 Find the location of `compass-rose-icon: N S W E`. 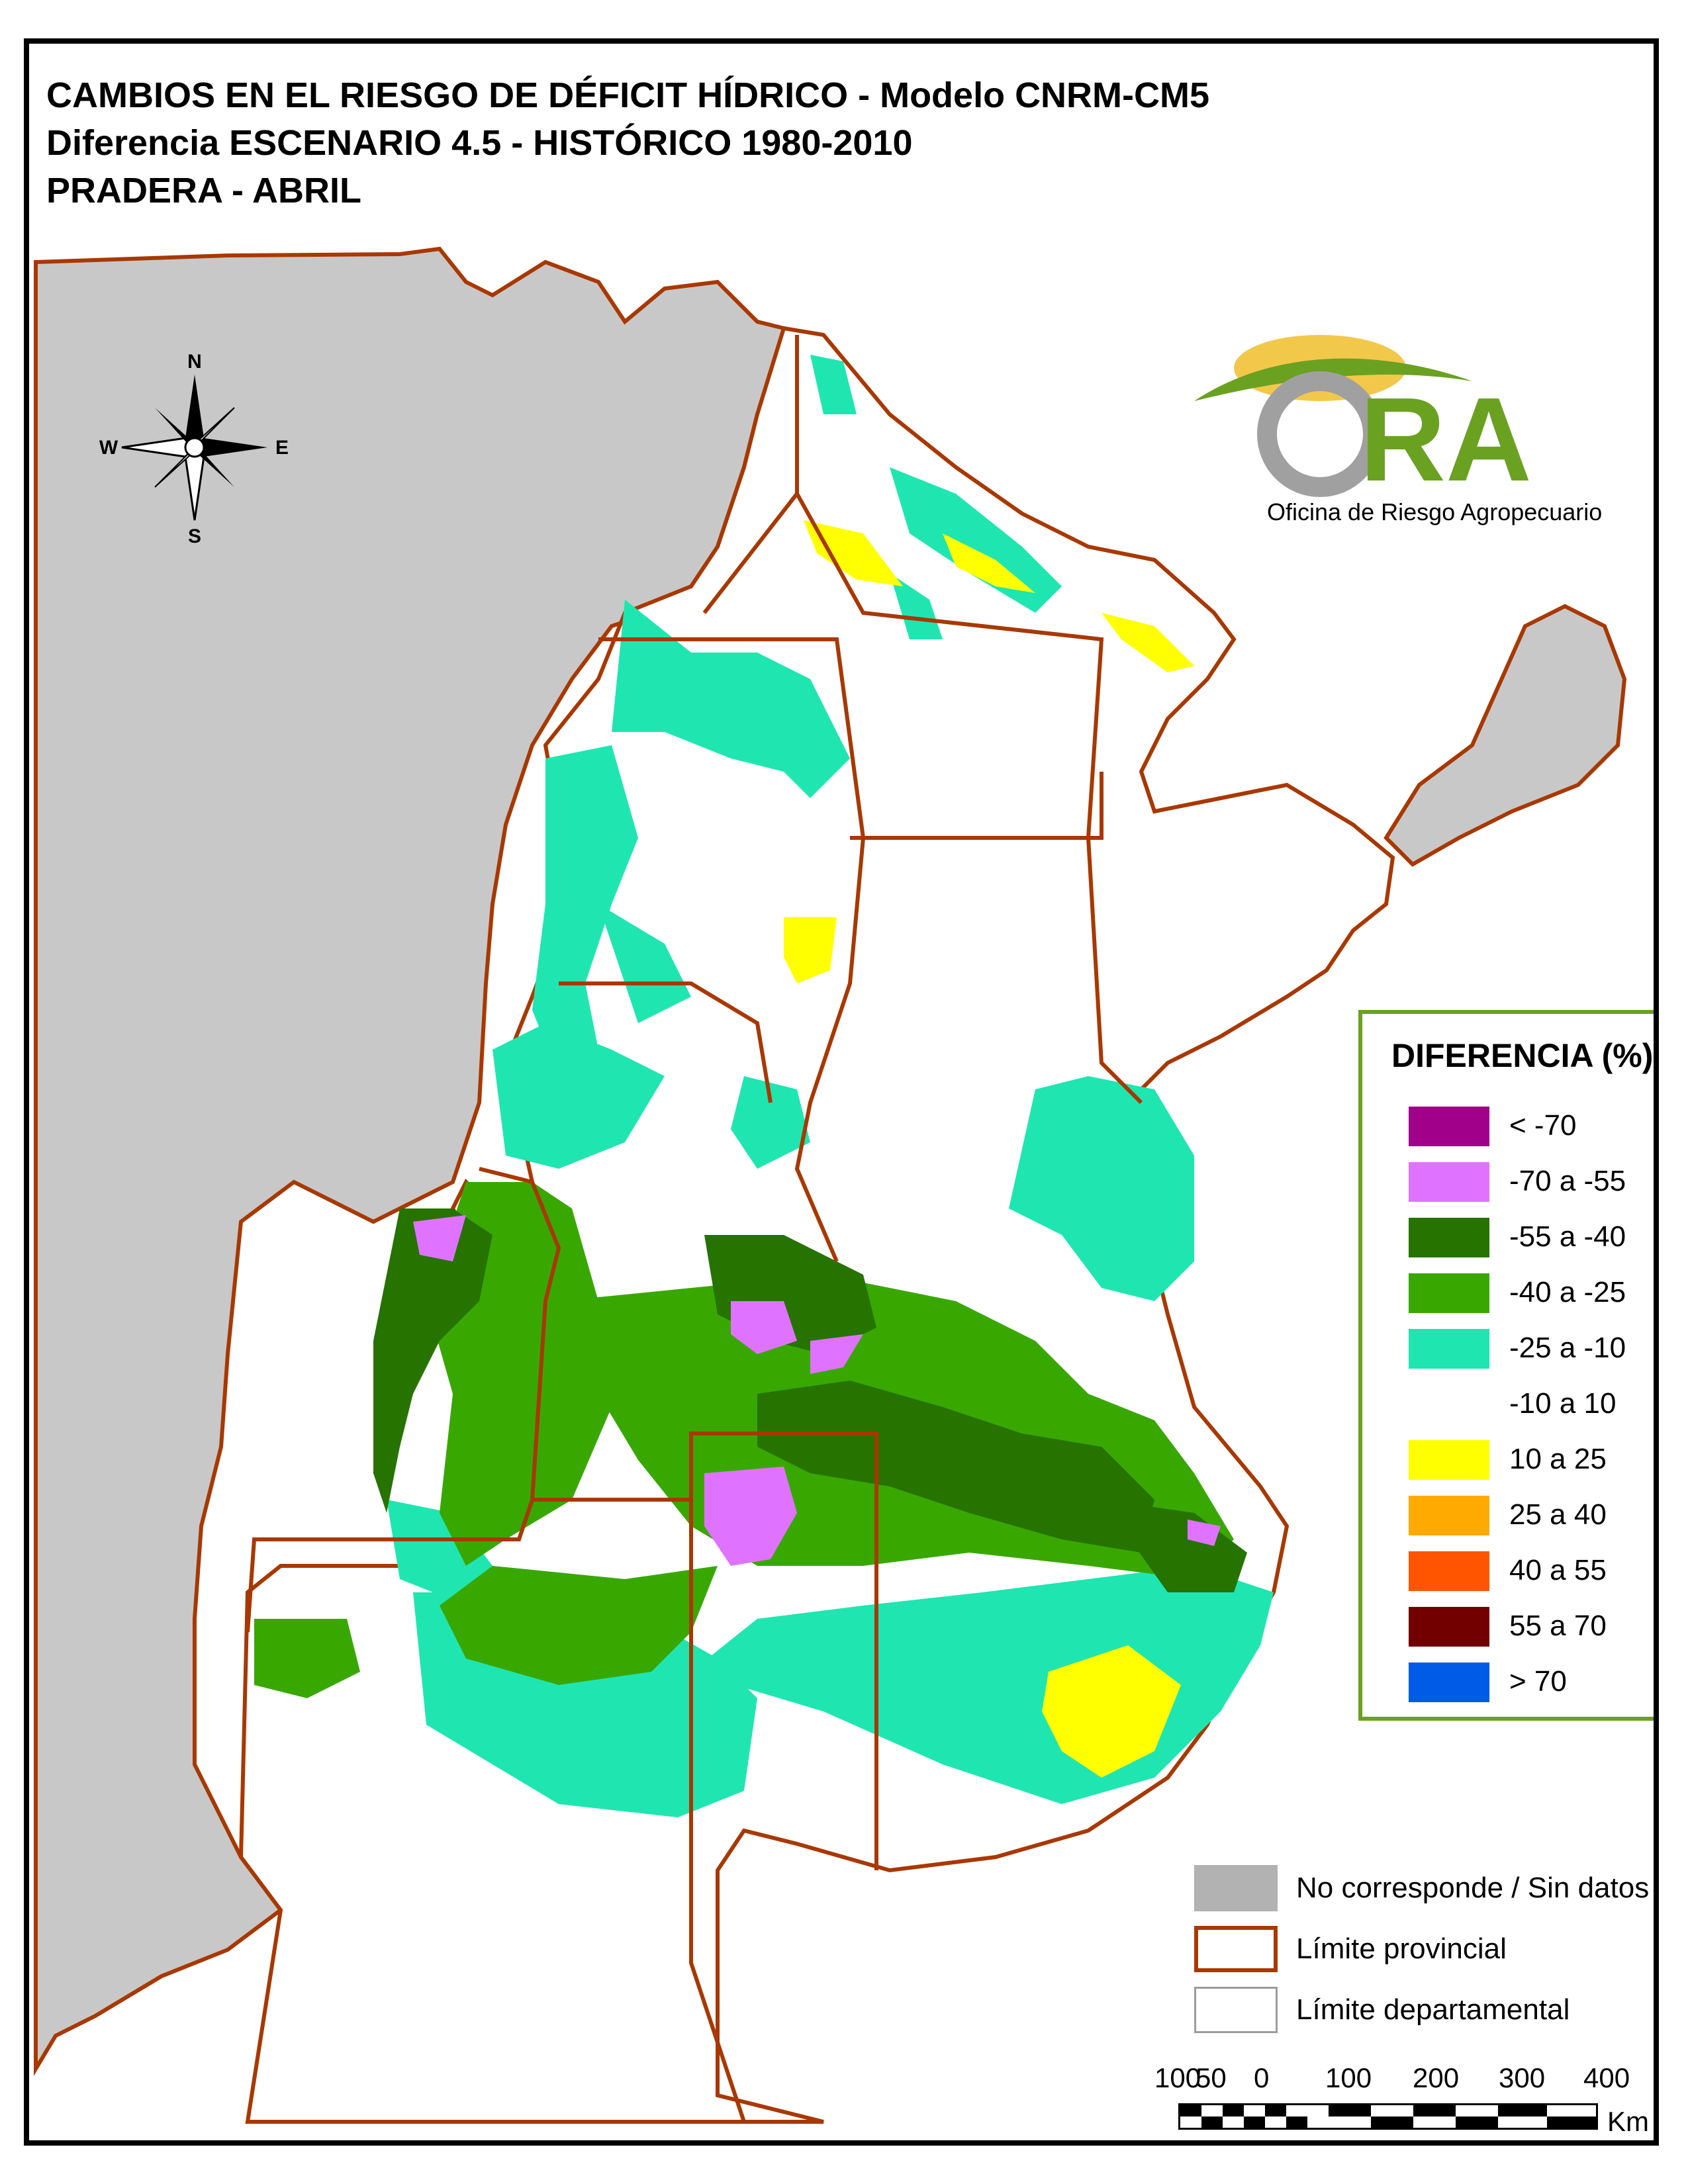

compass-rose-icon: N S W E is located at coordinates (194, 449).